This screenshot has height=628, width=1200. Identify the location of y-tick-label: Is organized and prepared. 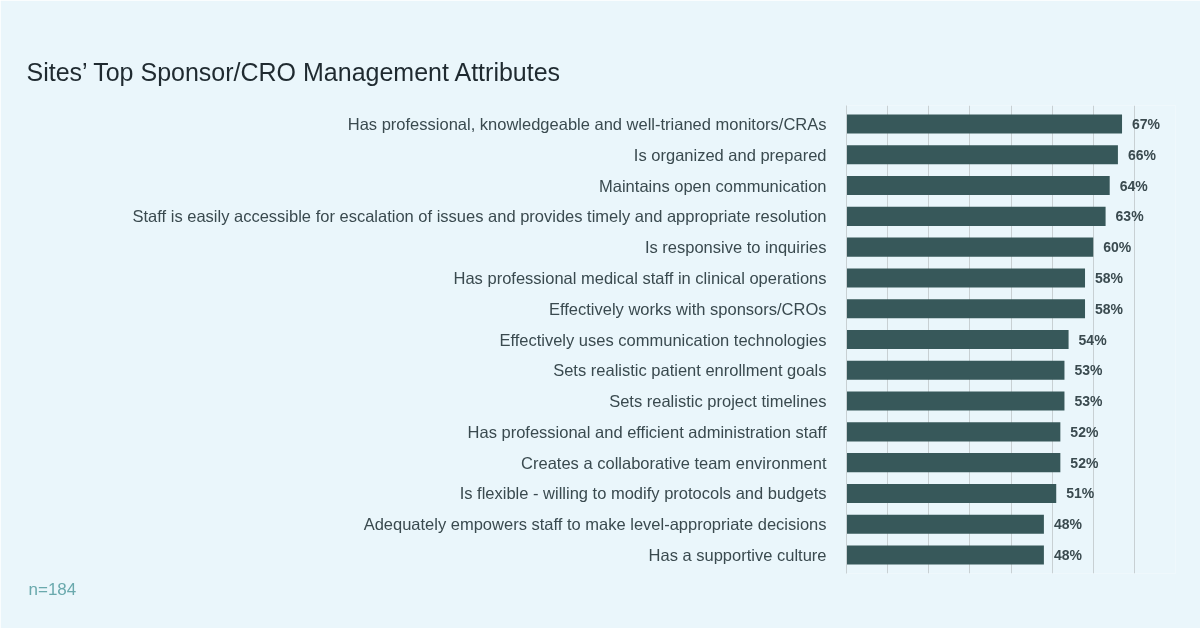
(730, 154).